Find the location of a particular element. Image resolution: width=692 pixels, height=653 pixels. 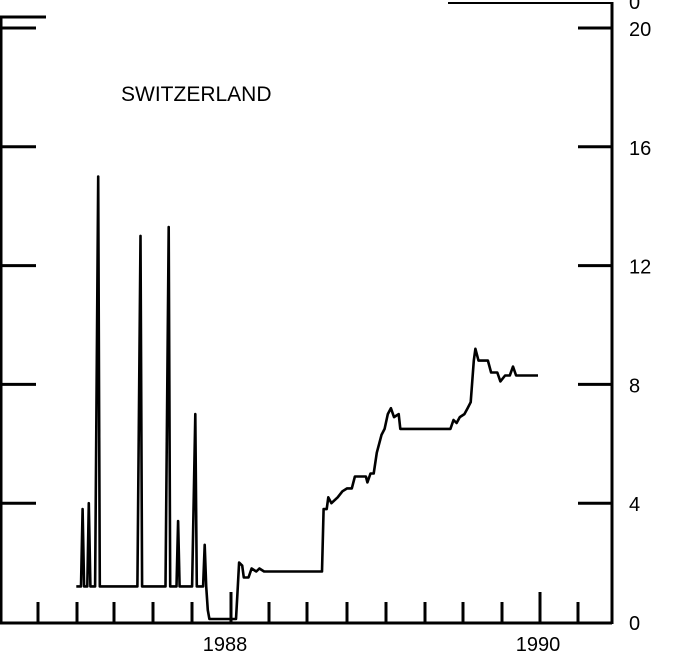

x-tick-label: 1988 is located at coordinates (225, 643).